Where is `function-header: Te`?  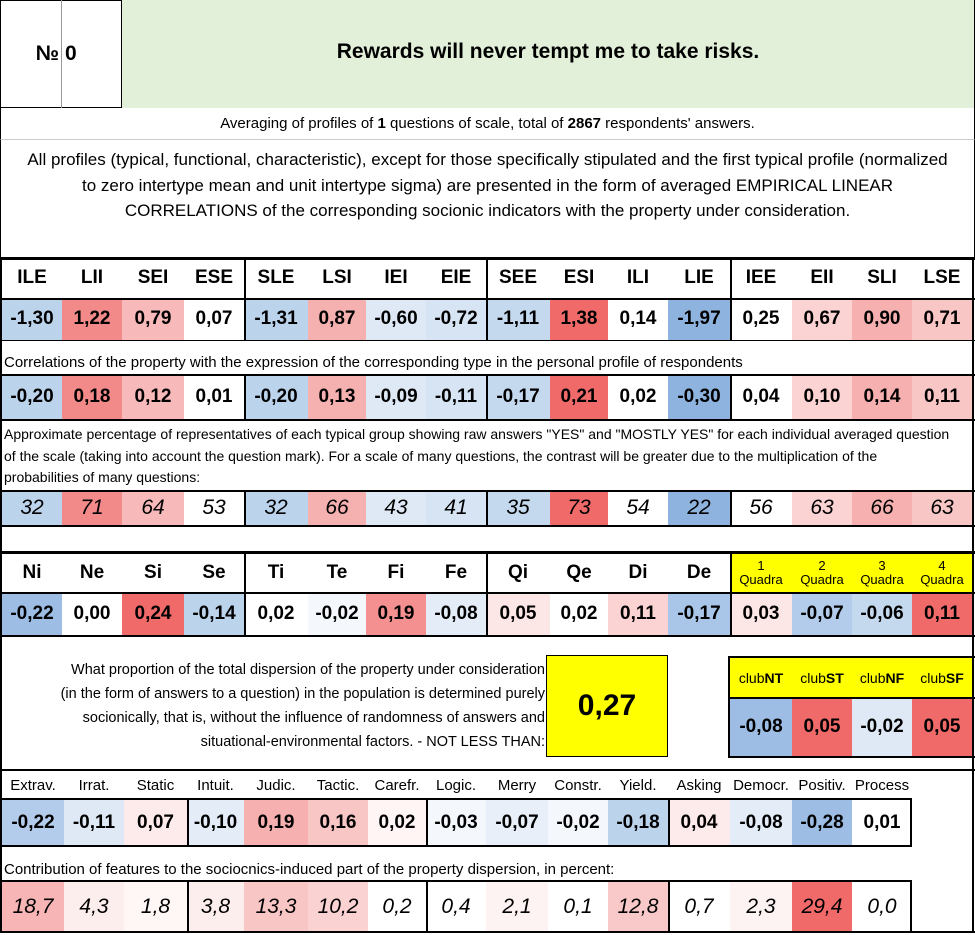 function-header: Te is located at coordinates (337, 572).